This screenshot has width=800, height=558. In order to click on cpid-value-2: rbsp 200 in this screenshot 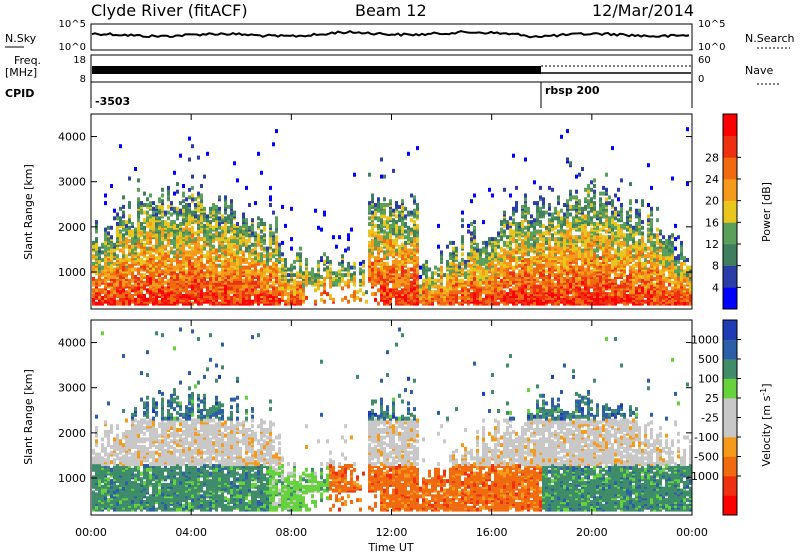, I will do `click(572, 90)`.